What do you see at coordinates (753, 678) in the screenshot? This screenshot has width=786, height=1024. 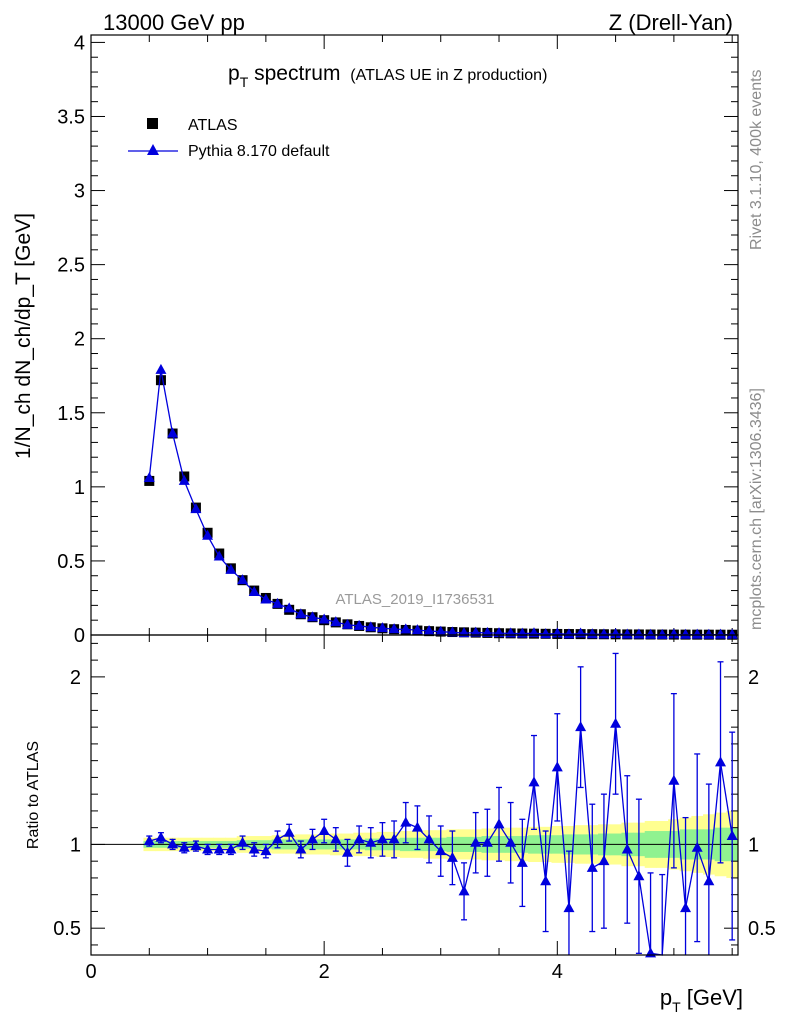 I see `ratio-y-tick-label-right: 2` at bounding box center [753, 678].